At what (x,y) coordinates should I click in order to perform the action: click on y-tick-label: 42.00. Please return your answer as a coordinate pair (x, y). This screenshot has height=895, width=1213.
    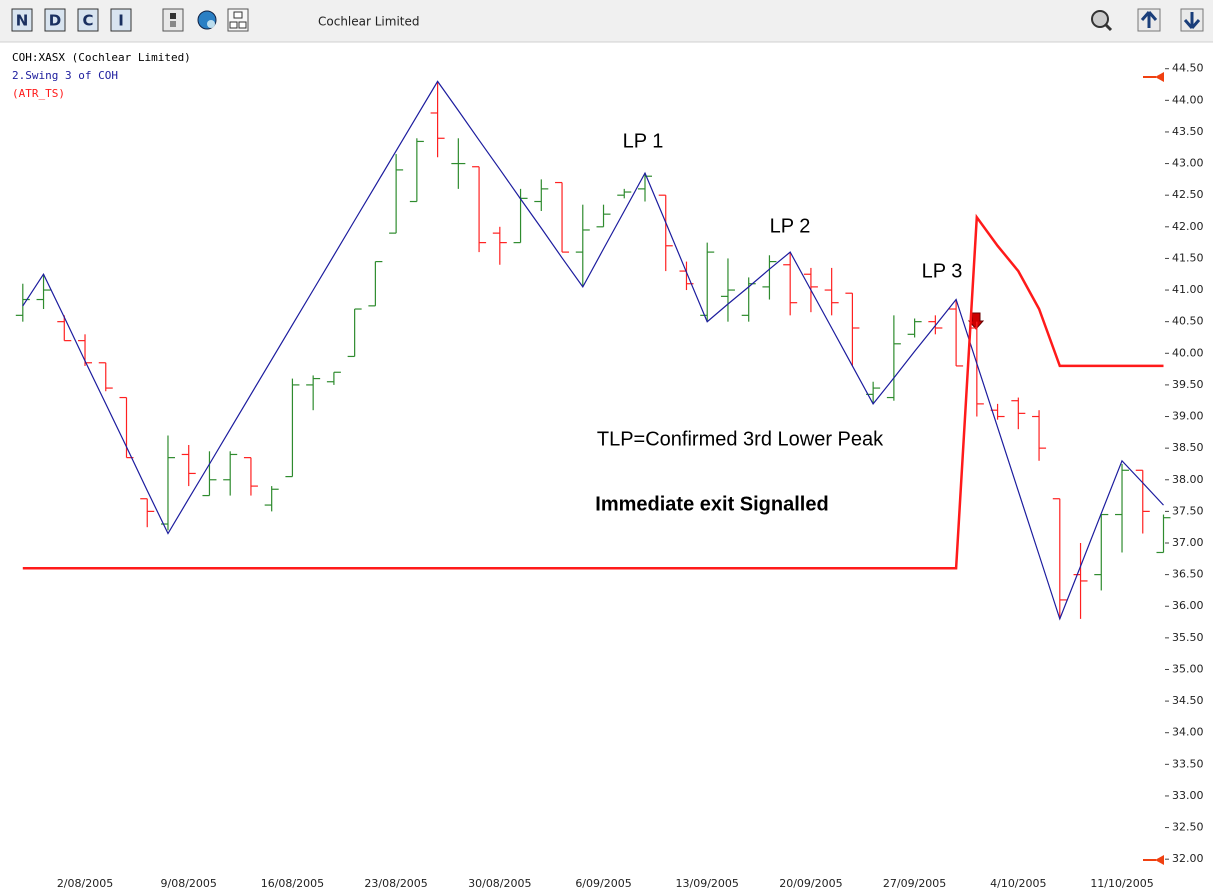
    Looking at the image, I should click on (1188, 226).